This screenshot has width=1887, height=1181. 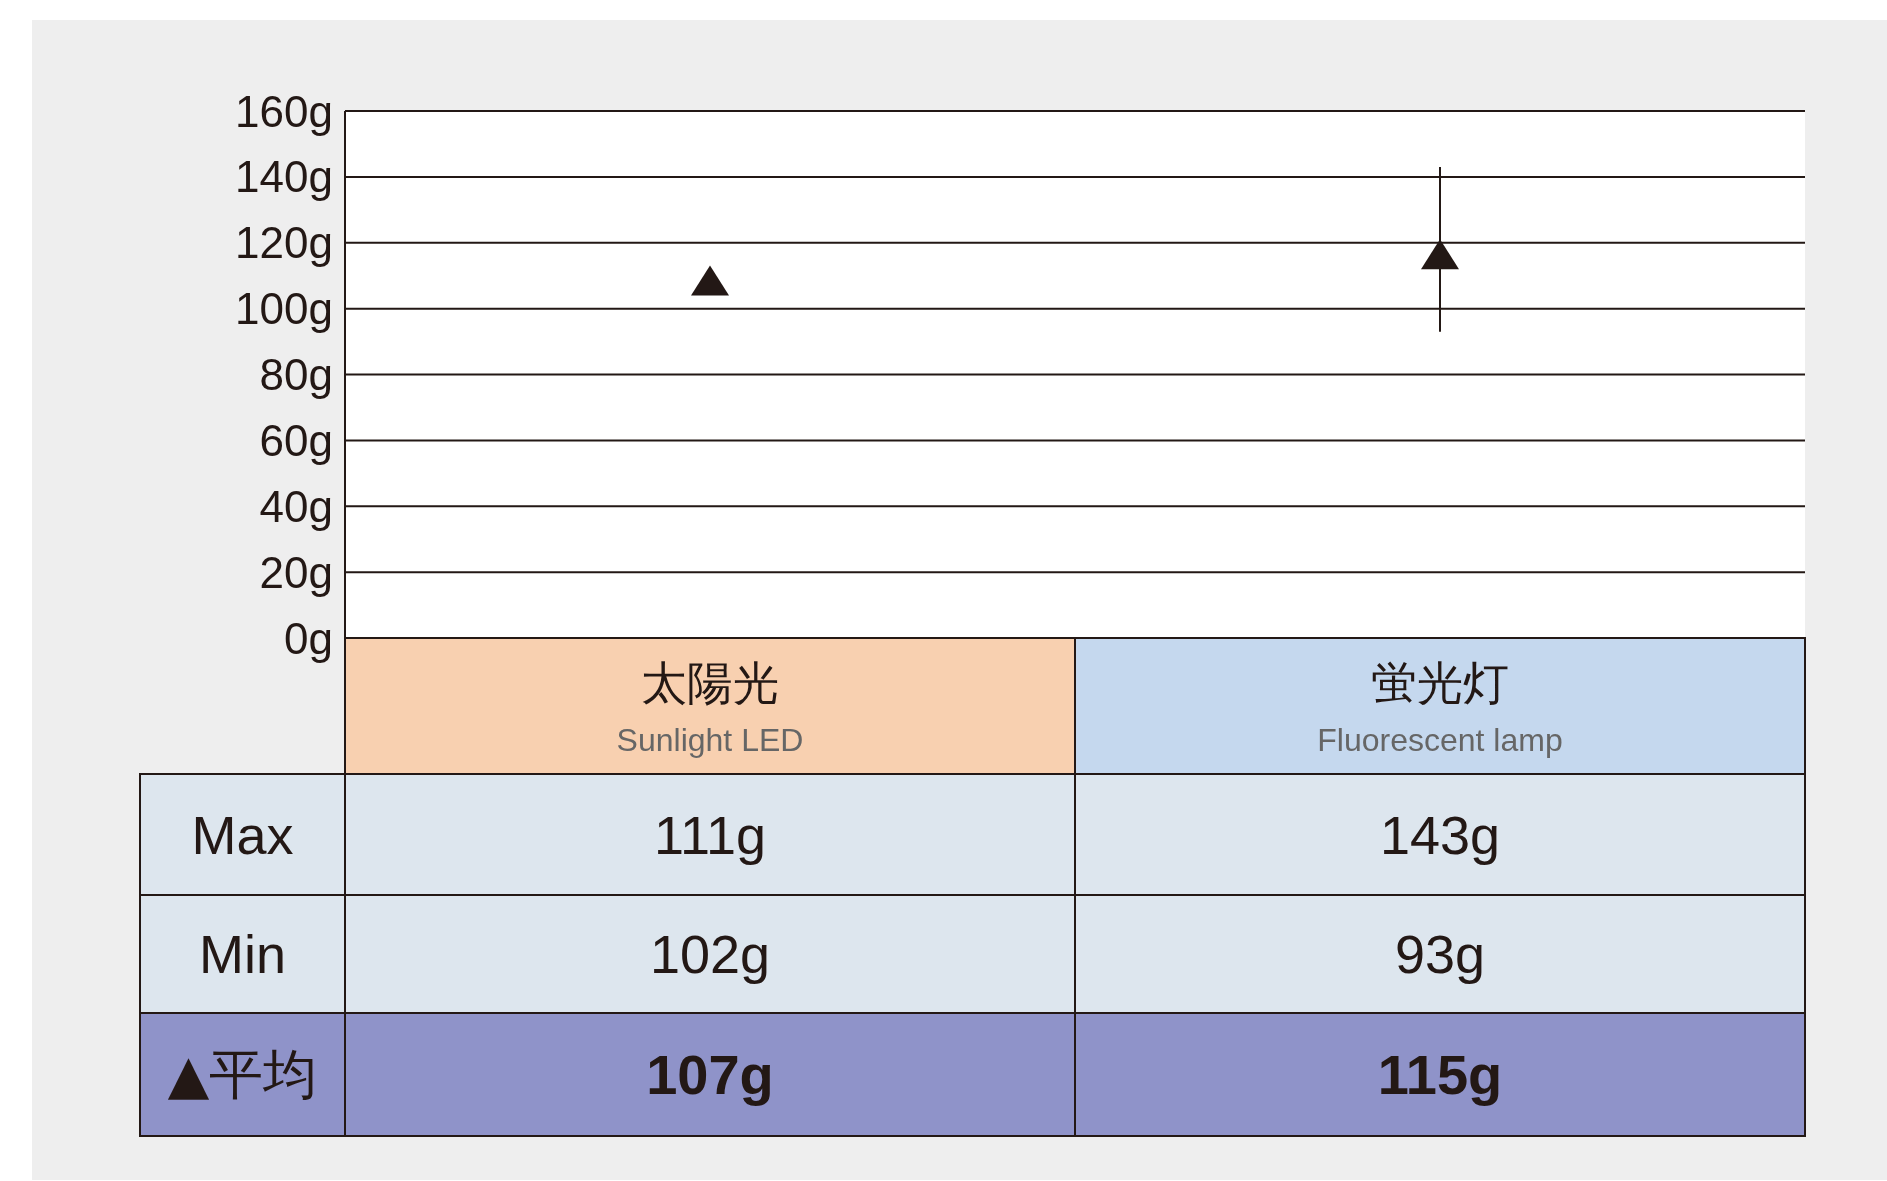 What do you see at coordinates (242, 834) in the screenshot?
I see `text: Max` at bounding box center [242, 834].